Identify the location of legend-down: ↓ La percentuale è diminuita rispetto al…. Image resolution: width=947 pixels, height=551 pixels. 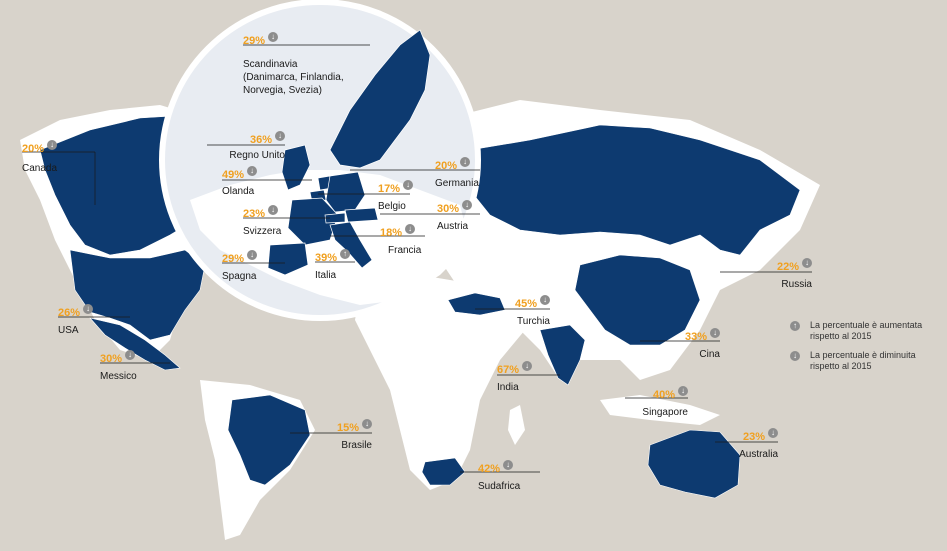
(865, 361).